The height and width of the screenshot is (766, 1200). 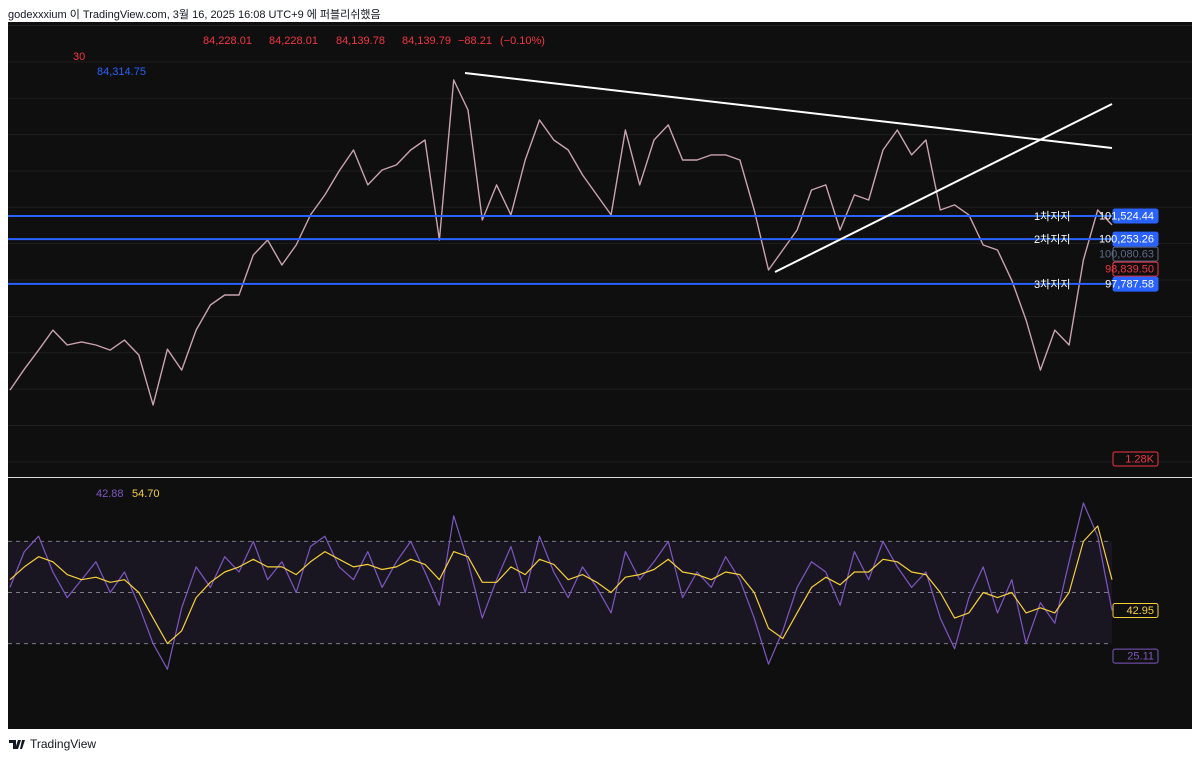 What do you see at coordinates (1052, 216) in the screenshot?
I see `support-label: 1차지지` at bounding box center [1052, 216].